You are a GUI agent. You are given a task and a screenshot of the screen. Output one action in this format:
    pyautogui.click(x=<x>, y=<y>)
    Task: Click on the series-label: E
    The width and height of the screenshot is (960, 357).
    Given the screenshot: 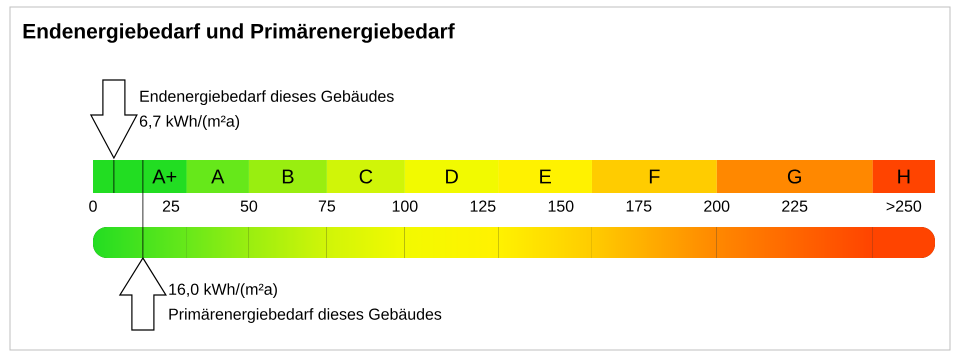 What is the action you would take?
    pyautogui.click(x=545, y=177)
    